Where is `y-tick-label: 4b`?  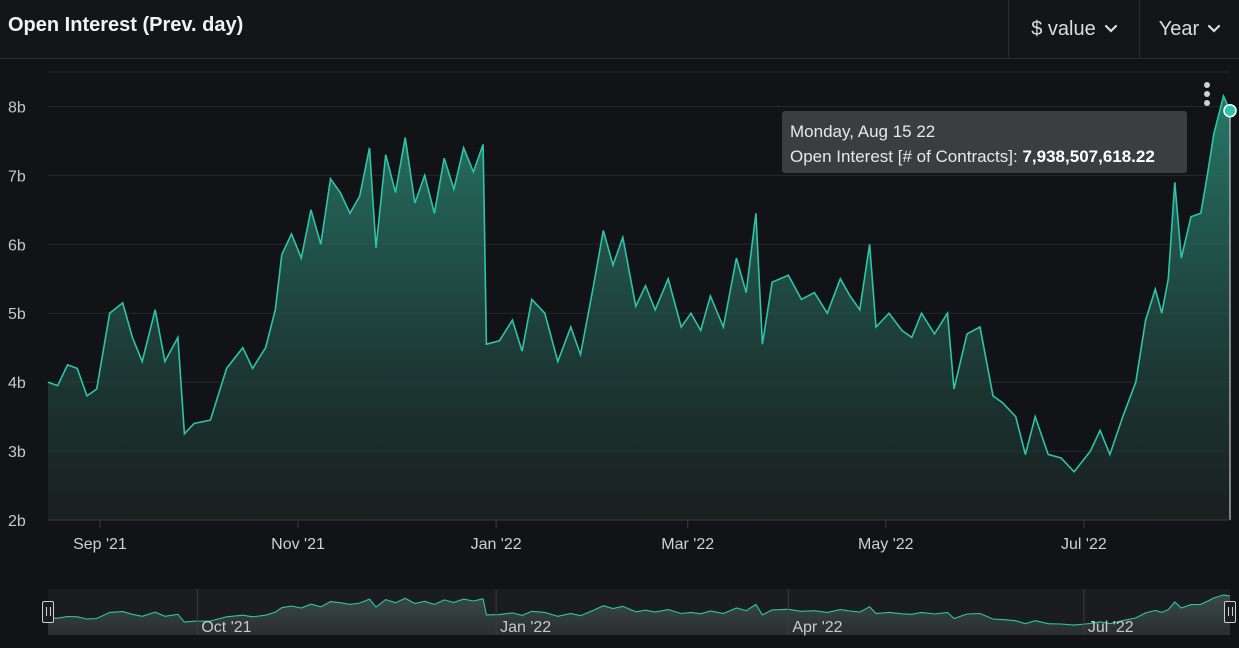
y-tick-label: 4b is located at coordinates (17, 383).